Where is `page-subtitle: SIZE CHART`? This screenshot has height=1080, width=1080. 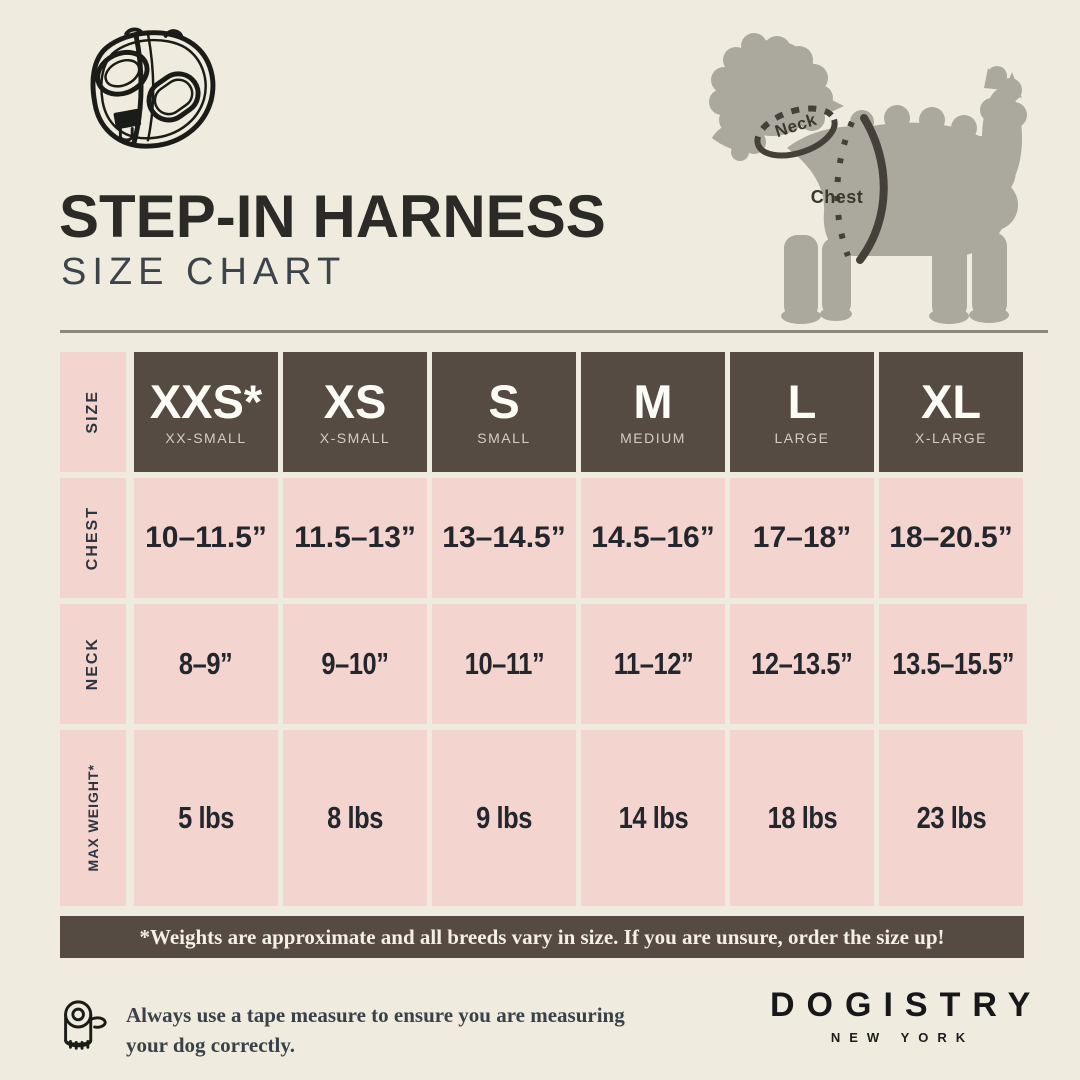
page-subtitle: SIZE CHART is located at coordinates (204, 272).